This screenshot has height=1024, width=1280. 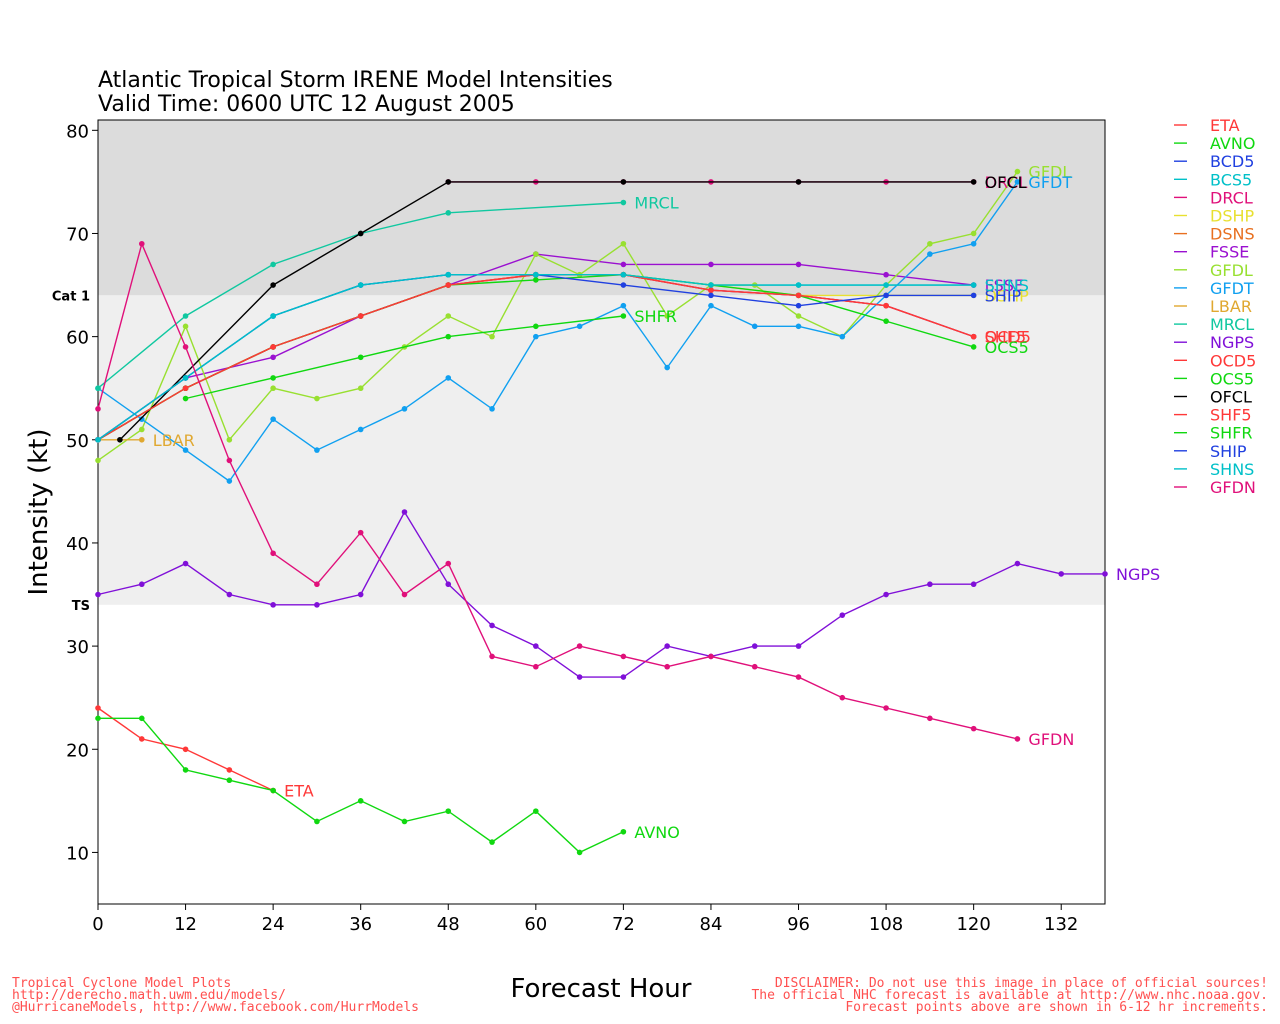 I want to click on end-label-drcl: DRCL, so click(x=1006, y=182).